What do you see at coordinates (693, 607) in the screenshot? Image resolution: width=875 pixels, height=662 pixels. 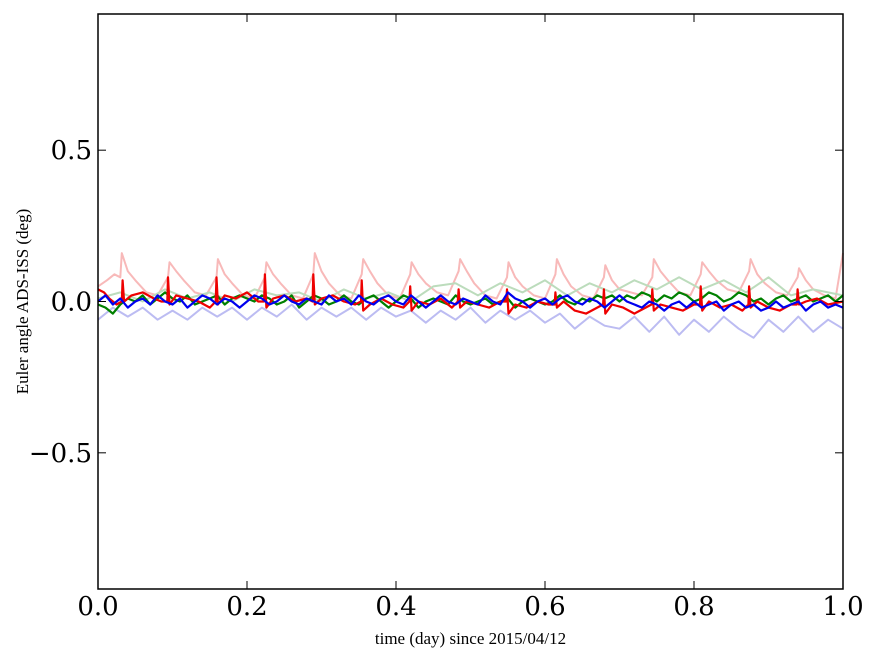 I see `x-tick-label: 0.8` at bounding box center [693, 607].